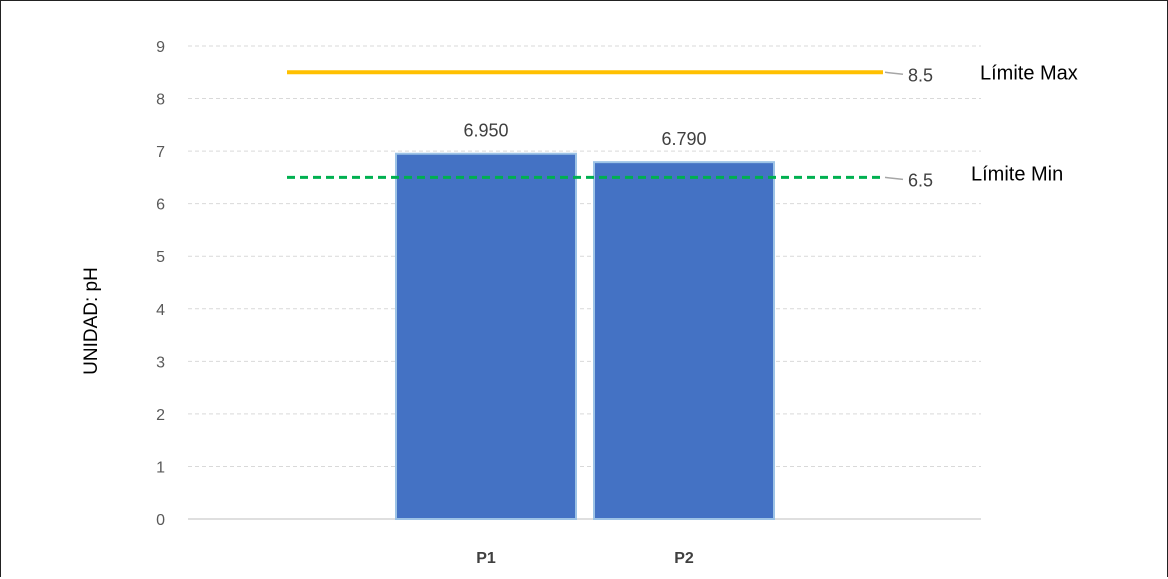 The width and height of the screenshot is (1168, 579). I want to click on reference-lines: 8.5 Límite Max 6.5 Límite Min, so click(682, 126).